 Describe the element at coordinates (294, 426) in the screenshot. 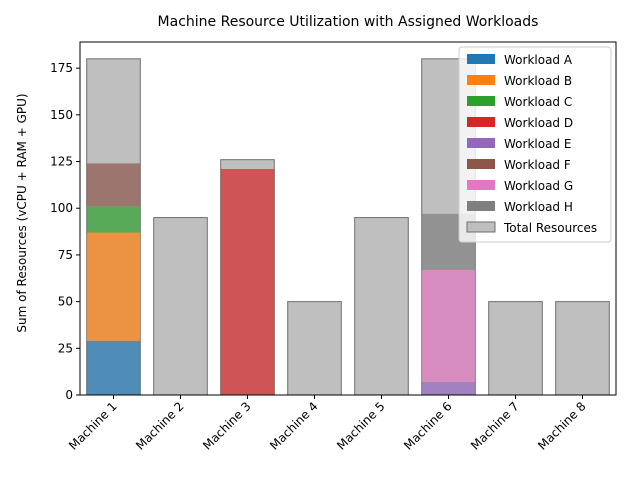

I see `x-tick-label: Machine 4` at that location.